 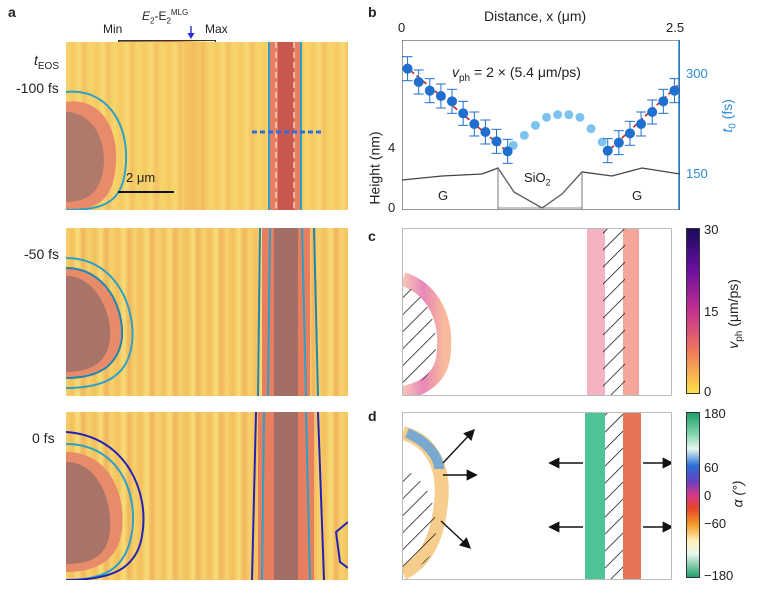 I want to click on cbar-c-gradient, so click(x=693, y=311).